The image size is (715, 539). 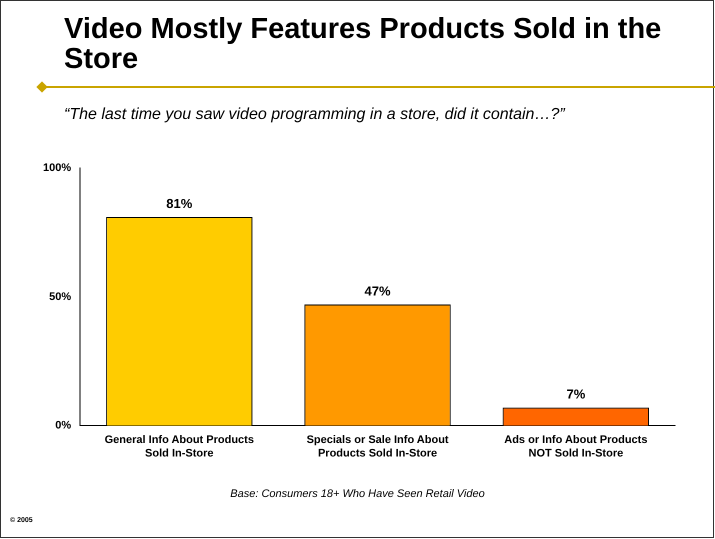 I want to click on text: Base: Consumers 18+ Who Have Seen Retail Video, so click(x=357, y=494).